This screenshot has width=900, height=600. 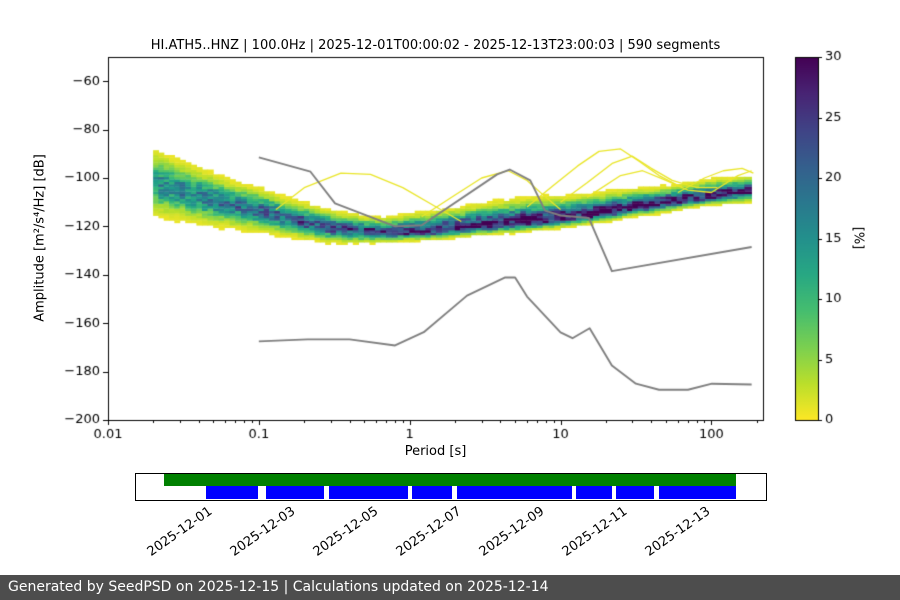 What do you see at coordinates (450, 480) in the screenshot?
I see `coverage-segment-green` at bounding box center [450, 480].